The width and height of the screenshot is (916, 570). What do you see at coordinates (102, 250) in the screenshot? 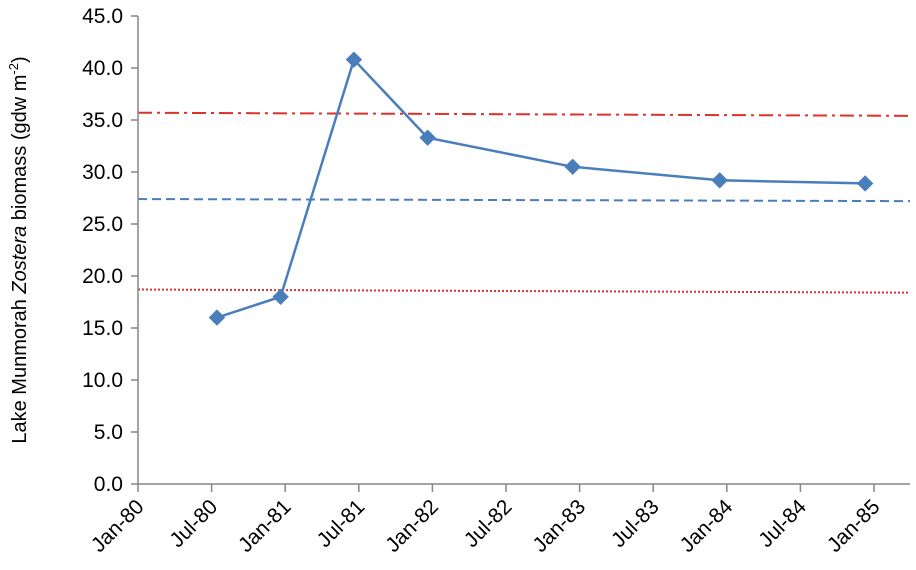
I see `y-tick-labels: 0.0 5.0 10.0 15.0 20.0 25.0 30.0 35.0 40.0 45.0` at bounding box center [102, 250].